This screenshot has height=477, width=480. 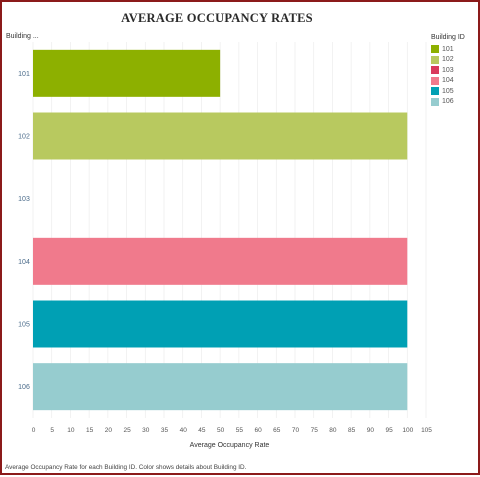 I want to click on category-label-103: 103, so click(x=24, y=199).